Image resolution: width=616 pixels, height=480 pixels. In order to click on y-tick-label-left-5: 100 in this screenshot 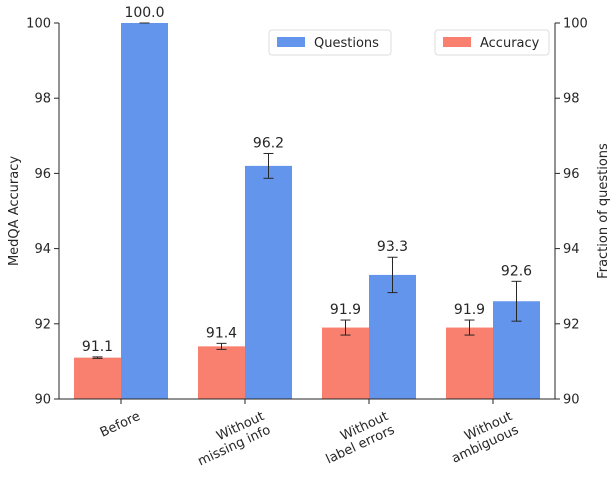, I will do `click(38, 24)`.